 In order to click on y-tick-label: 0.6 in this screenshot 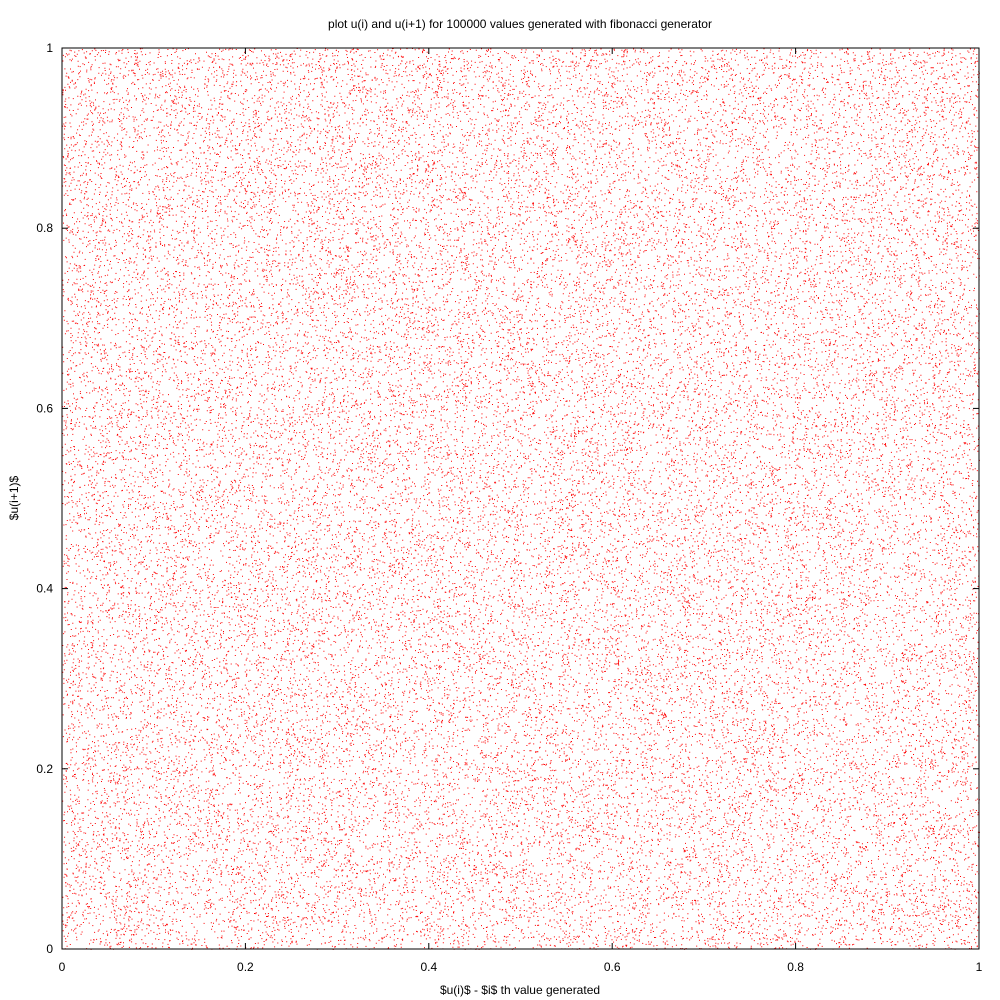, I will do `click(44, 408)`.